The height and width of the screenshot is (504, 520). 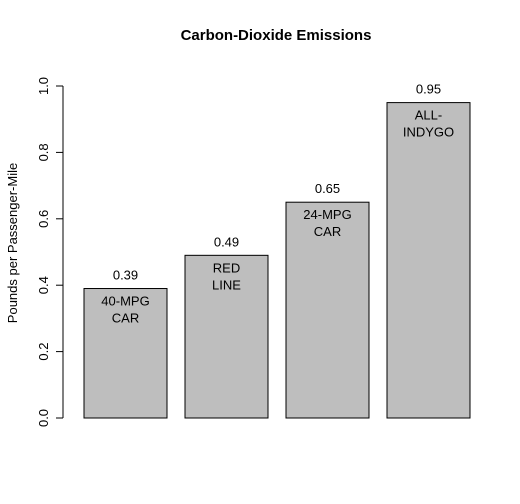 What do you see at coordinates (428, 115) in the screenshot?
I see `bar-category-label: ALL-` at bounding box center [428, 115].